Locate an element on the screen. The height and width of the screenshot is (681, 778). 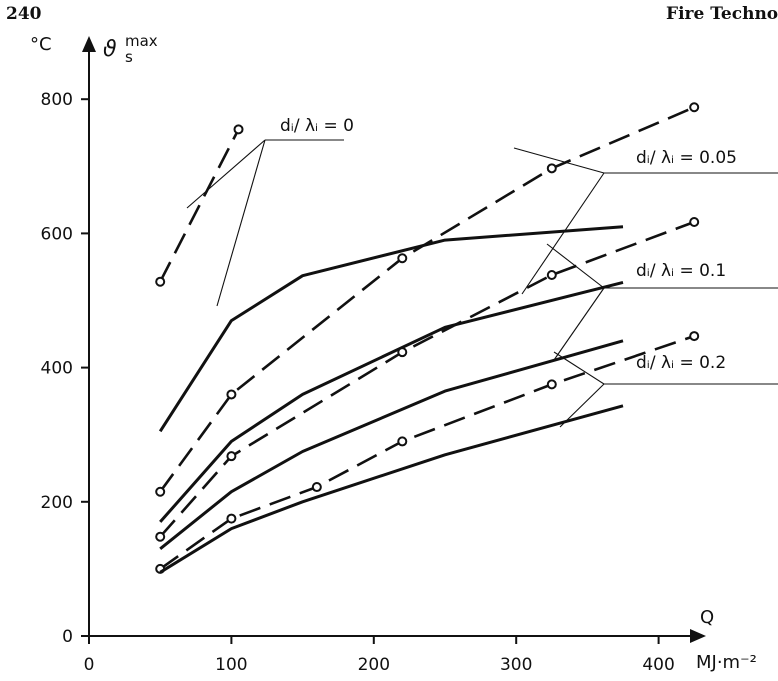
y-axis-arrowhead is located at coordinates (89, 44).